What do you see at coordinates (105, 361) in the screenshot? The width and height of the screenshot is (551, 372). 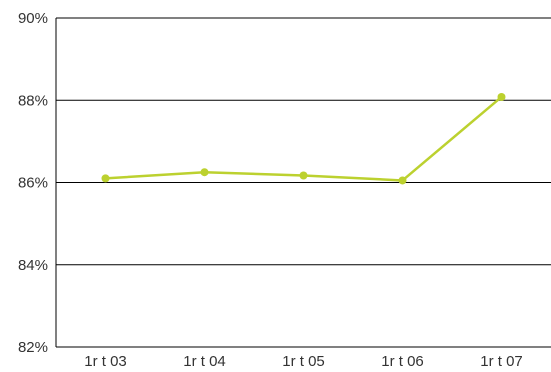 I see `x-tick-label: 1r t 03` at bounding box center [105, 361].